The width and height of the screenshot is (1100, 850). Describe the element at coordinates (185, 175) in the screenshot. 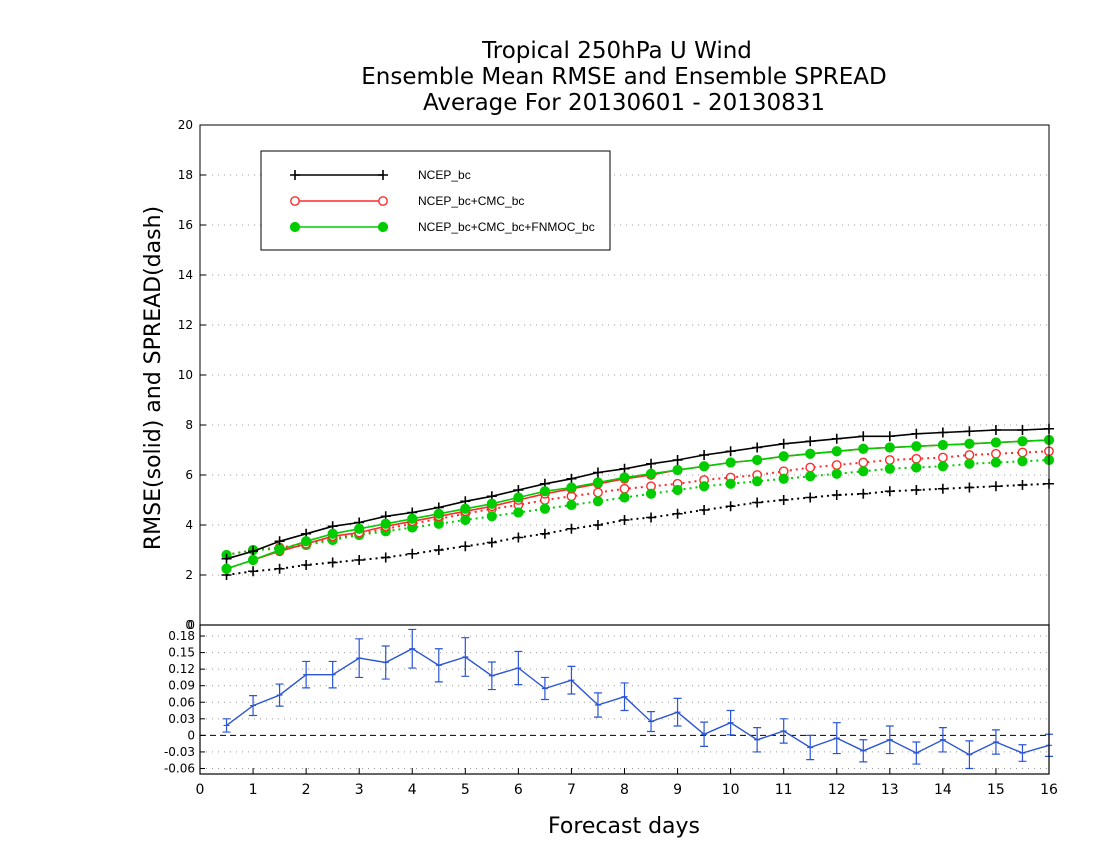

I see `y-tick-label: 18` at that location.